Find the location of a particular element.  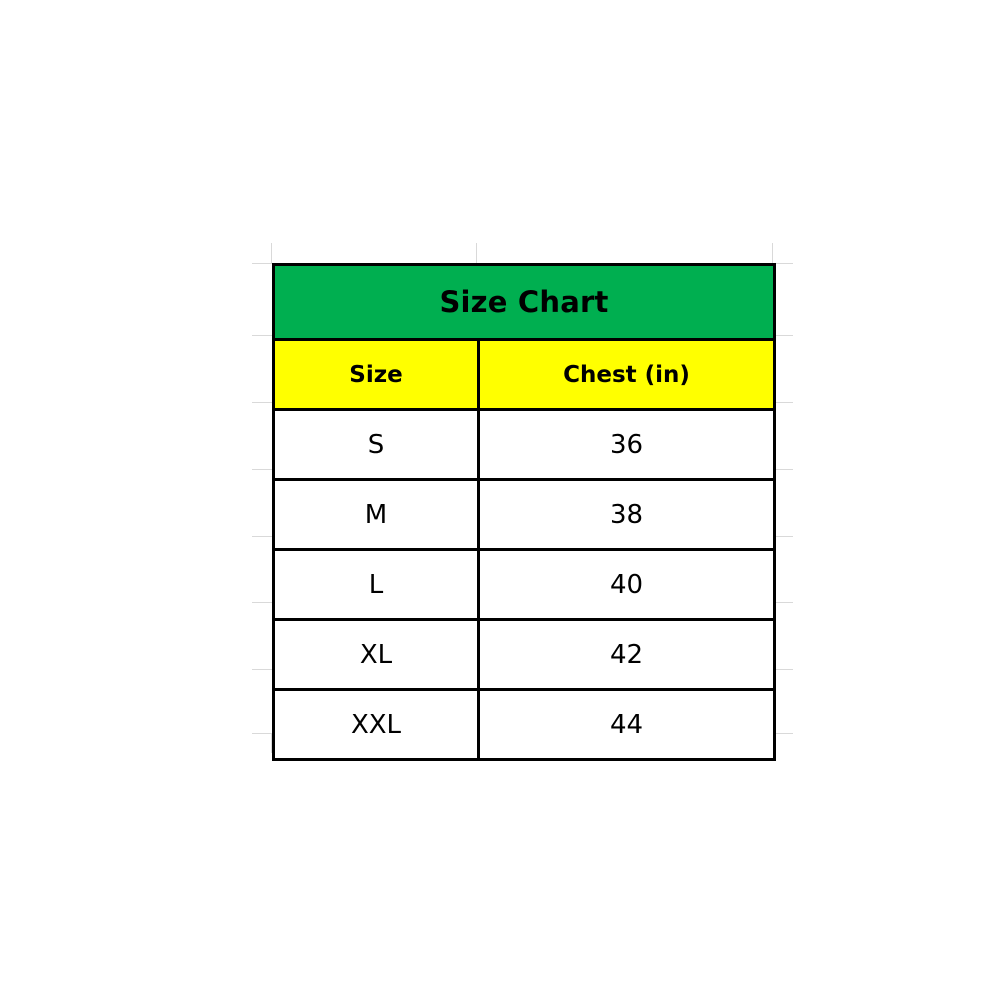

gridline-stub-horizontal-left-r5 is located at coordinates (262, 602).